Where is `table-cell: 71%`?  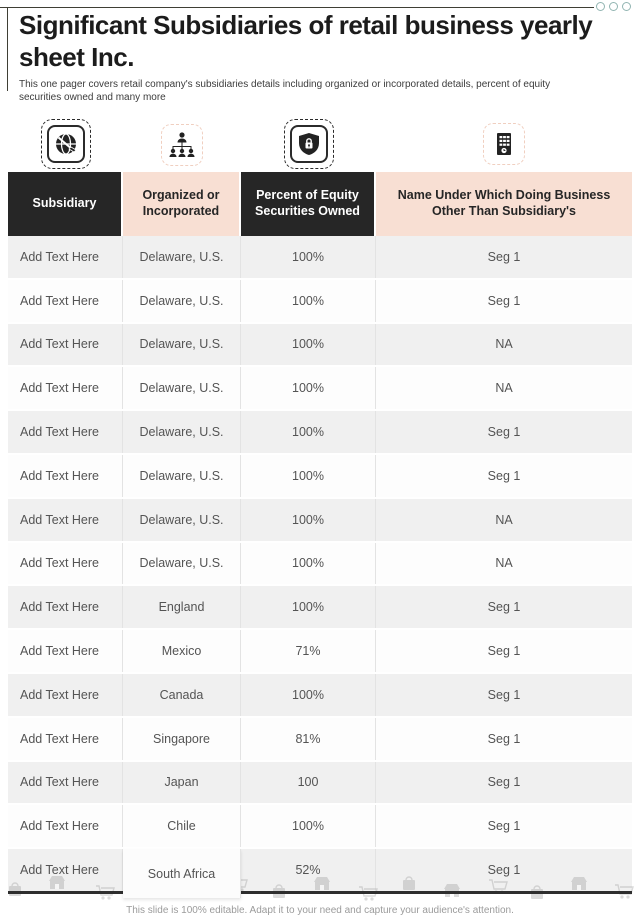 table-cell: 71% is located at coordinates (308, 651).